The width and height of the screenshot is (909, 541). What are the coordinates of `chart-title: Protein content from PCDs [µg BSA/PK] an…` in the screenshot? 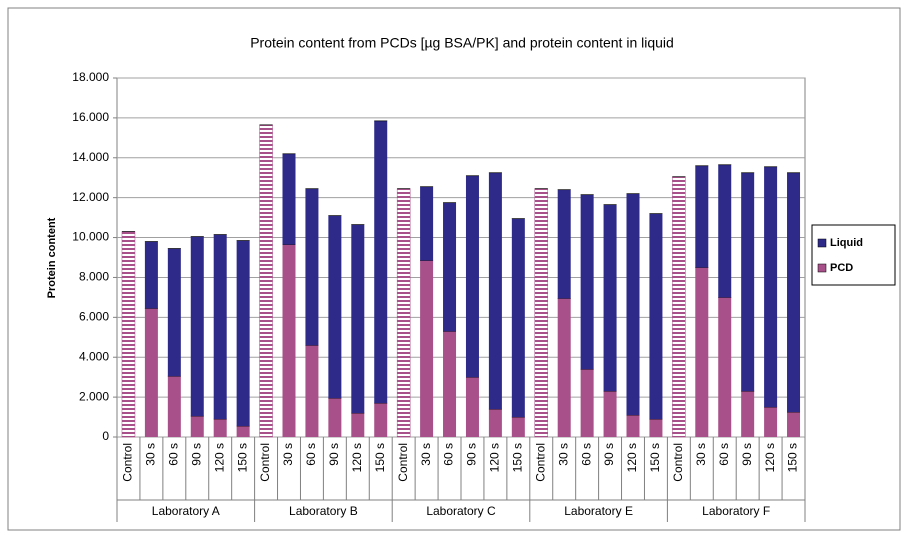 It's located at (462, 43).